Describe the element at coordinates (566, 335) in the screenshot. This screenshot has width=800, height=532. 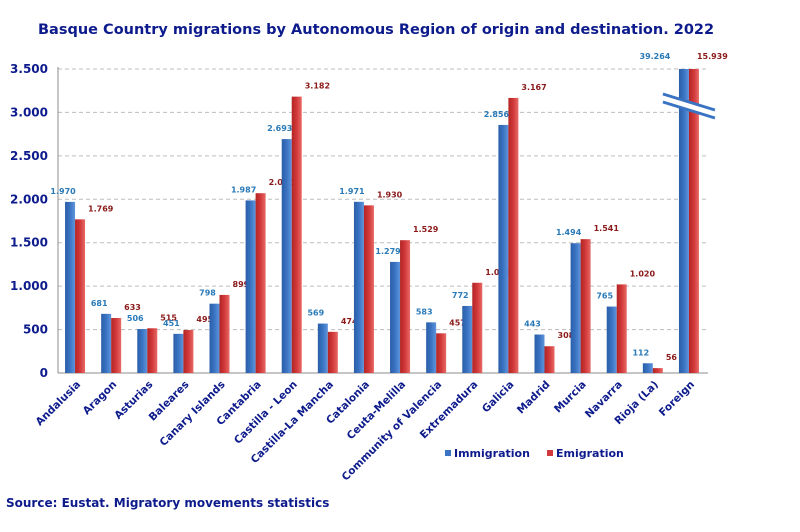
I see `data-label-emigration: 308` at that location.